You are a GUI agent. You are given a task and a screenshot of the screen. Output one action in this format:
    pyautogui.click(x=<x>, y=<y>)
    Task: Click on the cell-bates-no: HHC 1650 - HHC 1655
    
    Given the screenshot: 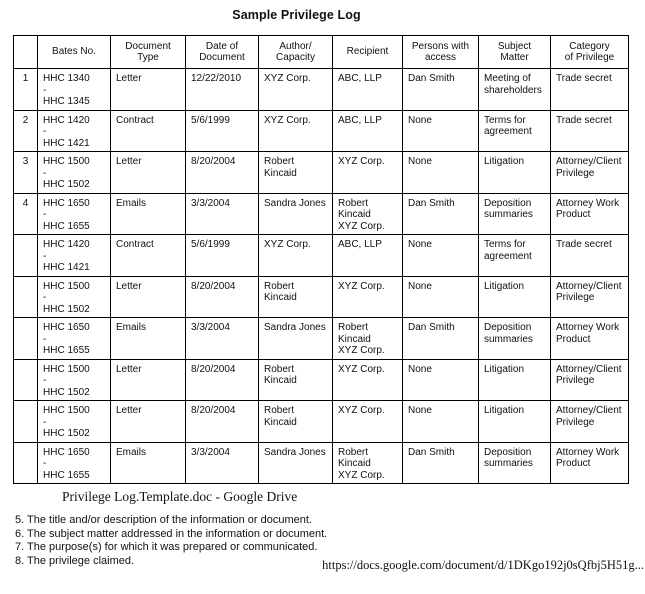 What is the action you would take?
    pyautogui.click(x=74, y=462)
    